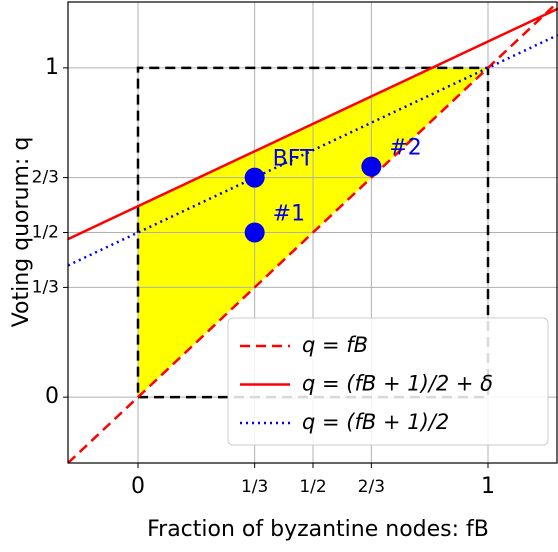 This screenshot has height=552, width=558. What do you see at coordinates (293, 159) in the screenshot?
I see `point-label: BFT` at bounding box center [293, 159].